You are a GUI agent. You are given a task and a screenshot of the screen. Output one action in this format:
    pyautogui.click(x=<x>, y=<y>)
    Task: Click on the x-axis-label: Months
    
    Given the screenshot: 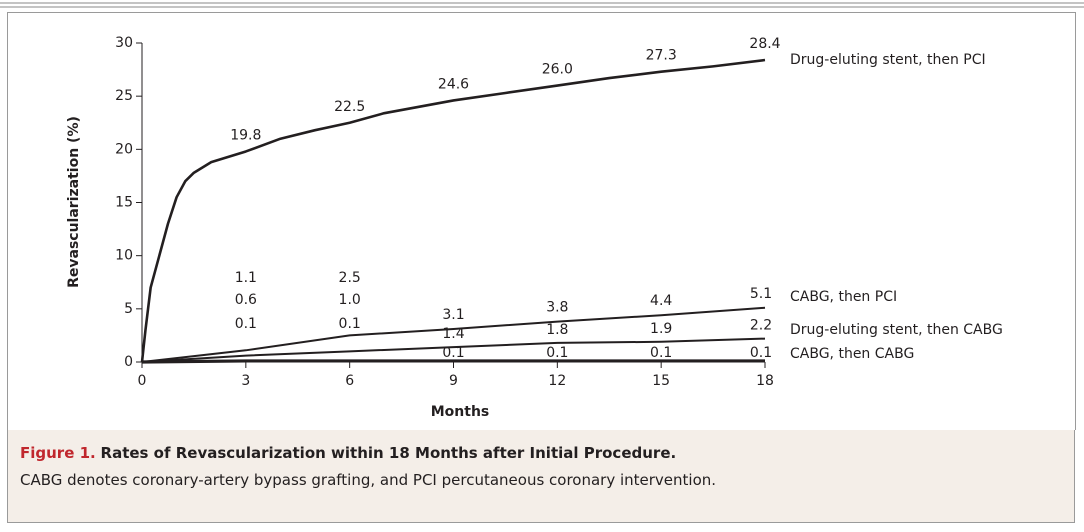 What is the action you would take?
    pyautogui.click(x=460, y=412)
    